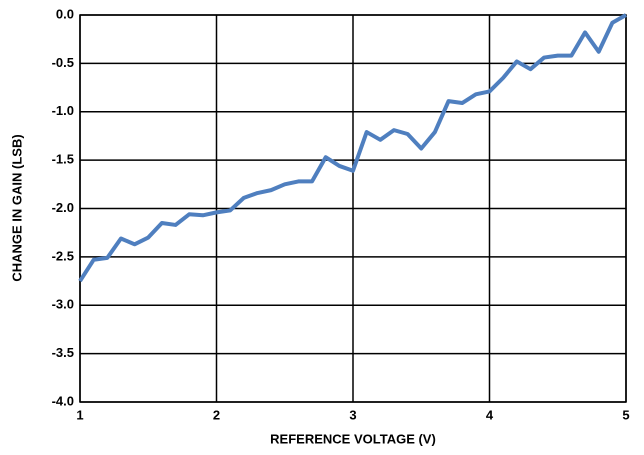 Image resolution: width=644 pixels, height=455 pixels. Describe the element at coordinates (63, 62) in the screenshot. I see `y-tick-label: -0.5` at that location.